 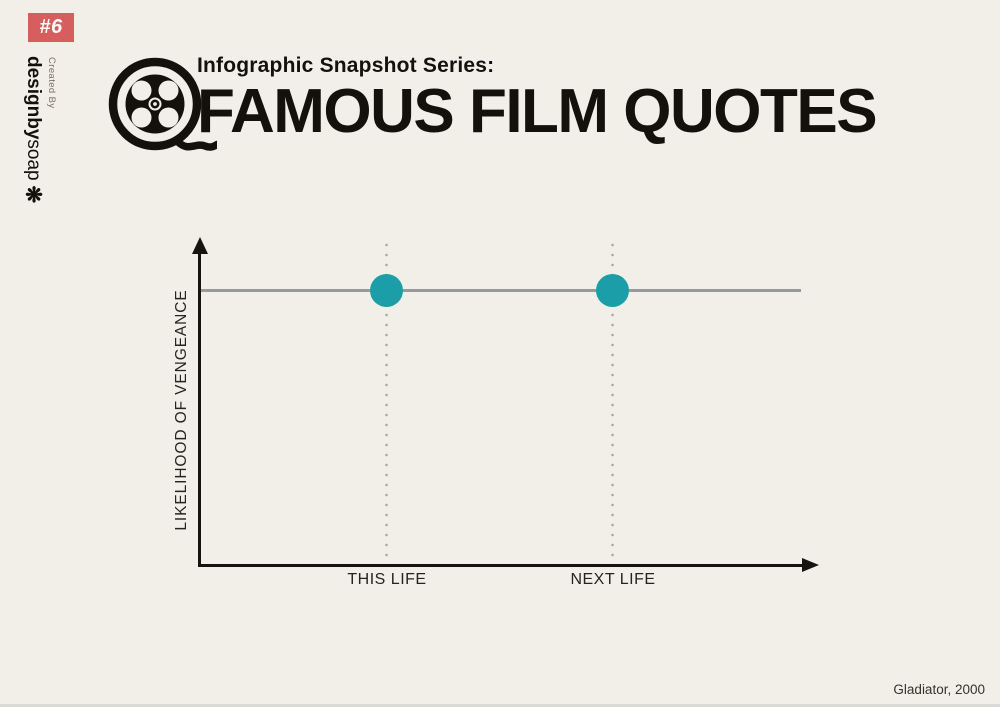 I want to click on film-reel-icon, so click(x=162, y=104).